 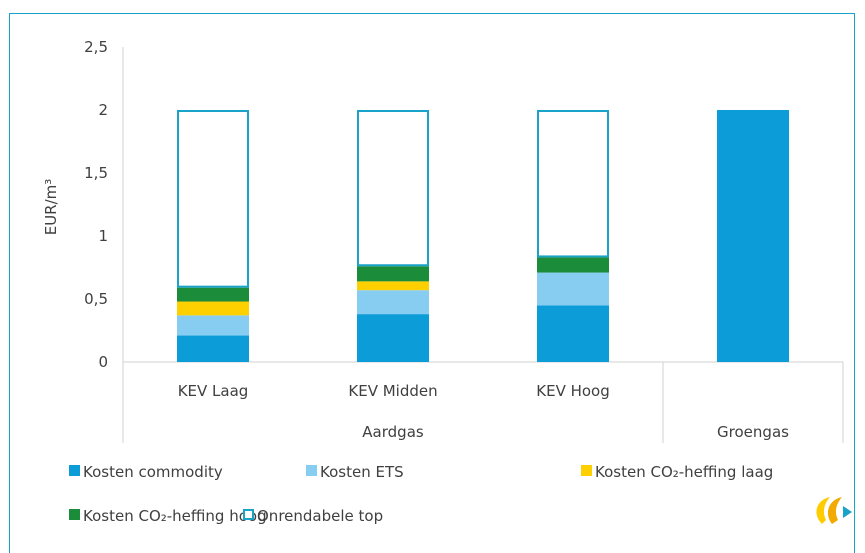 I want to click on y-tick-label: 2, so click(x=103, y=110).